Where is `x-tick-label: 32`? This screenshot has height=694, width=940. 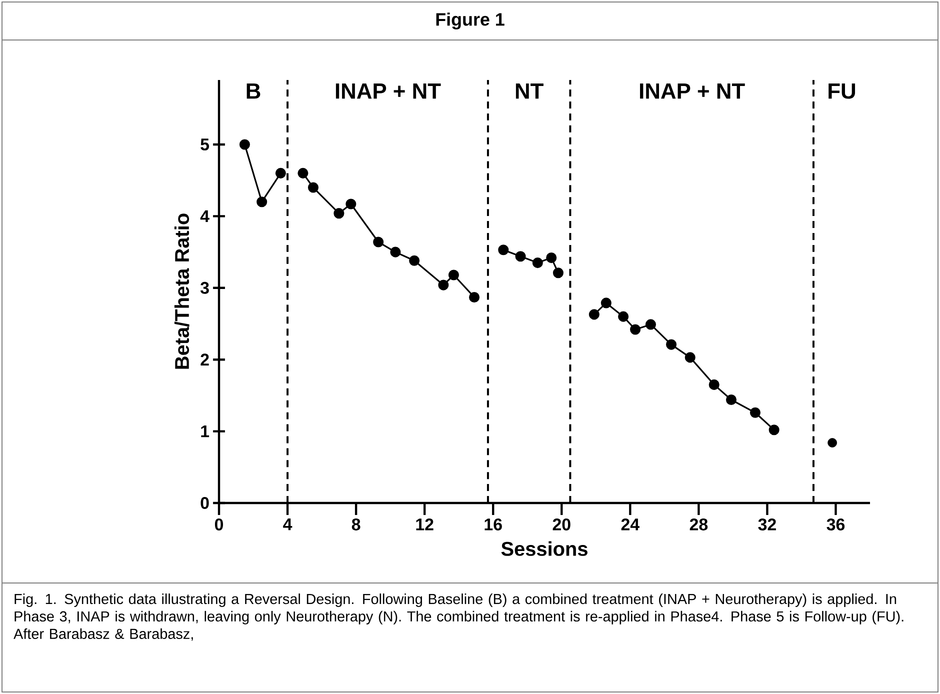
x-tick-label: 32 is located at coordinates (767, 524).